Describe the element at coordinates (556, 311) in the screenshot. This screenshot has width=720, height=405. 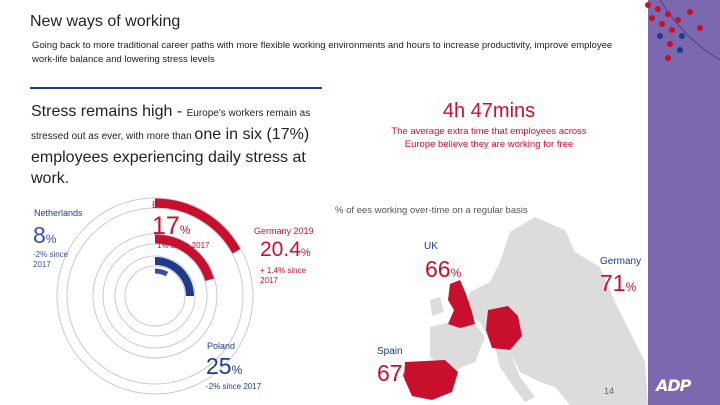
I see `europe-landmass` at that location.